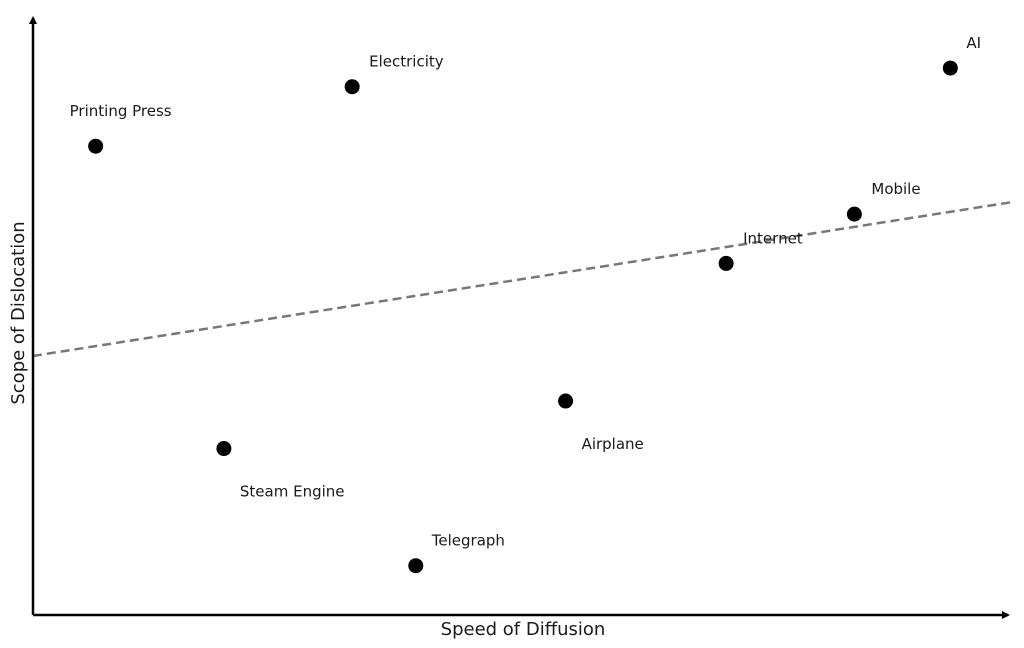  What do you see at coordinates (406, 62) in the screenshot?
I see `data-point-label: Electricity` at bounding box center [406, 62].